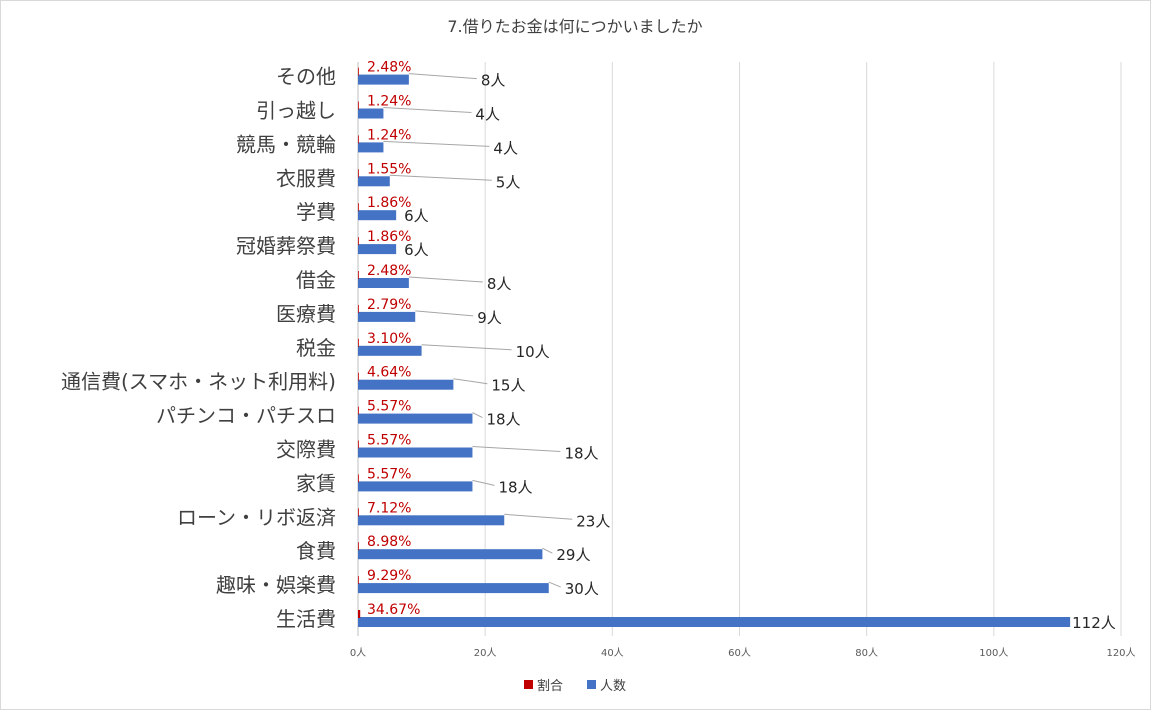 Image resolution: width=1151 pixels, height=710 pixels. What do you see at coordinates (389, 373) in the screenshot?
I see `percent-label: 4.64%` at bounding box center [389, 373].